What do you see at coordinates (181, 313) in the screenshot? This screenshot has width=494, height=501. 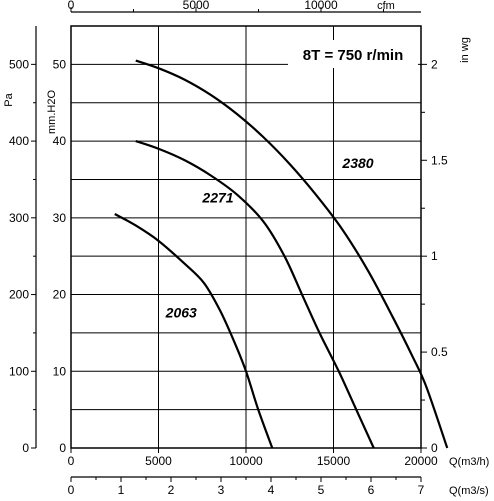 I see `curve-label-2063: 2063` at bounding box center [181, 313].